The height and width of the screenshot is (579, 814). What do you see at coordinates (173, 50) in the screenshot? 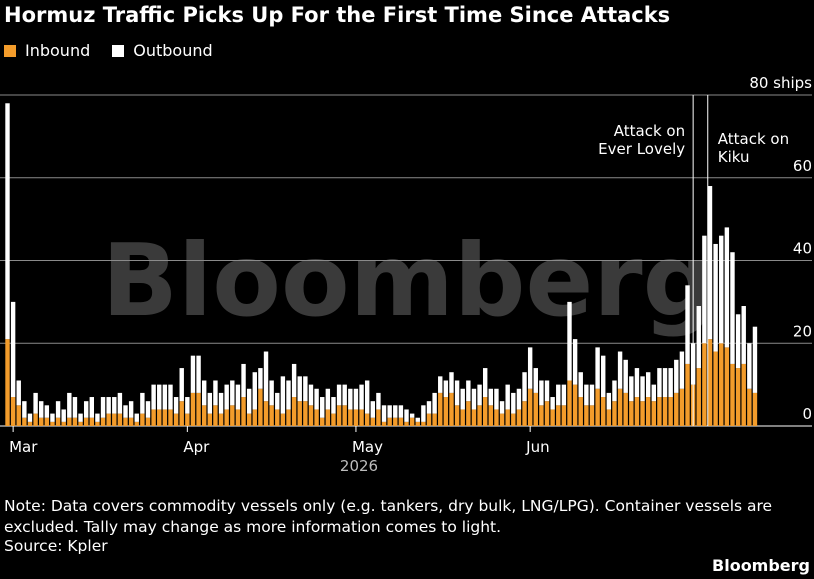
I see `legend-label-outbound: Outbound` at bounding box center [173, 50].